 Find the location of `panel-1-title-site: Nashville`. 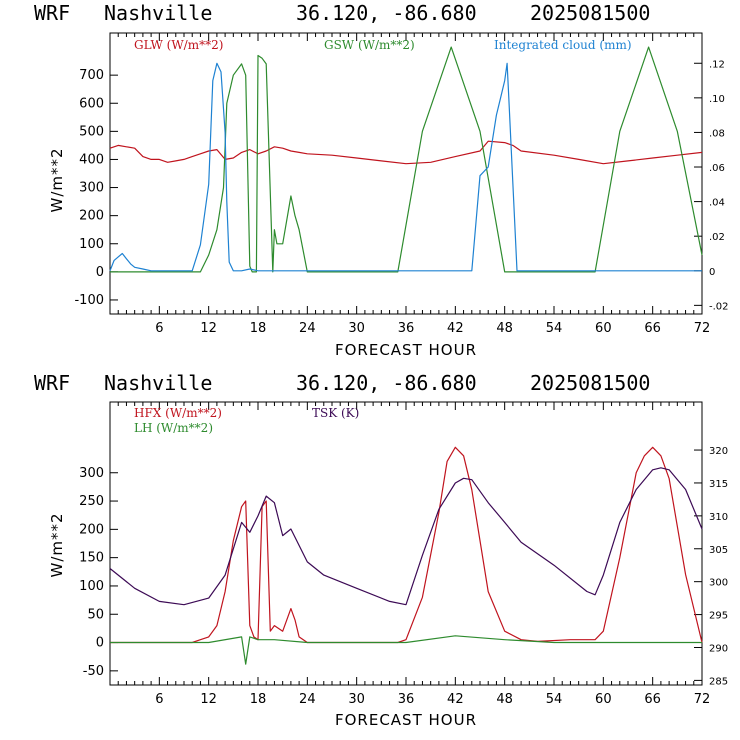

panel-1-title-site: Nashville is located at coordinates (158, 13).